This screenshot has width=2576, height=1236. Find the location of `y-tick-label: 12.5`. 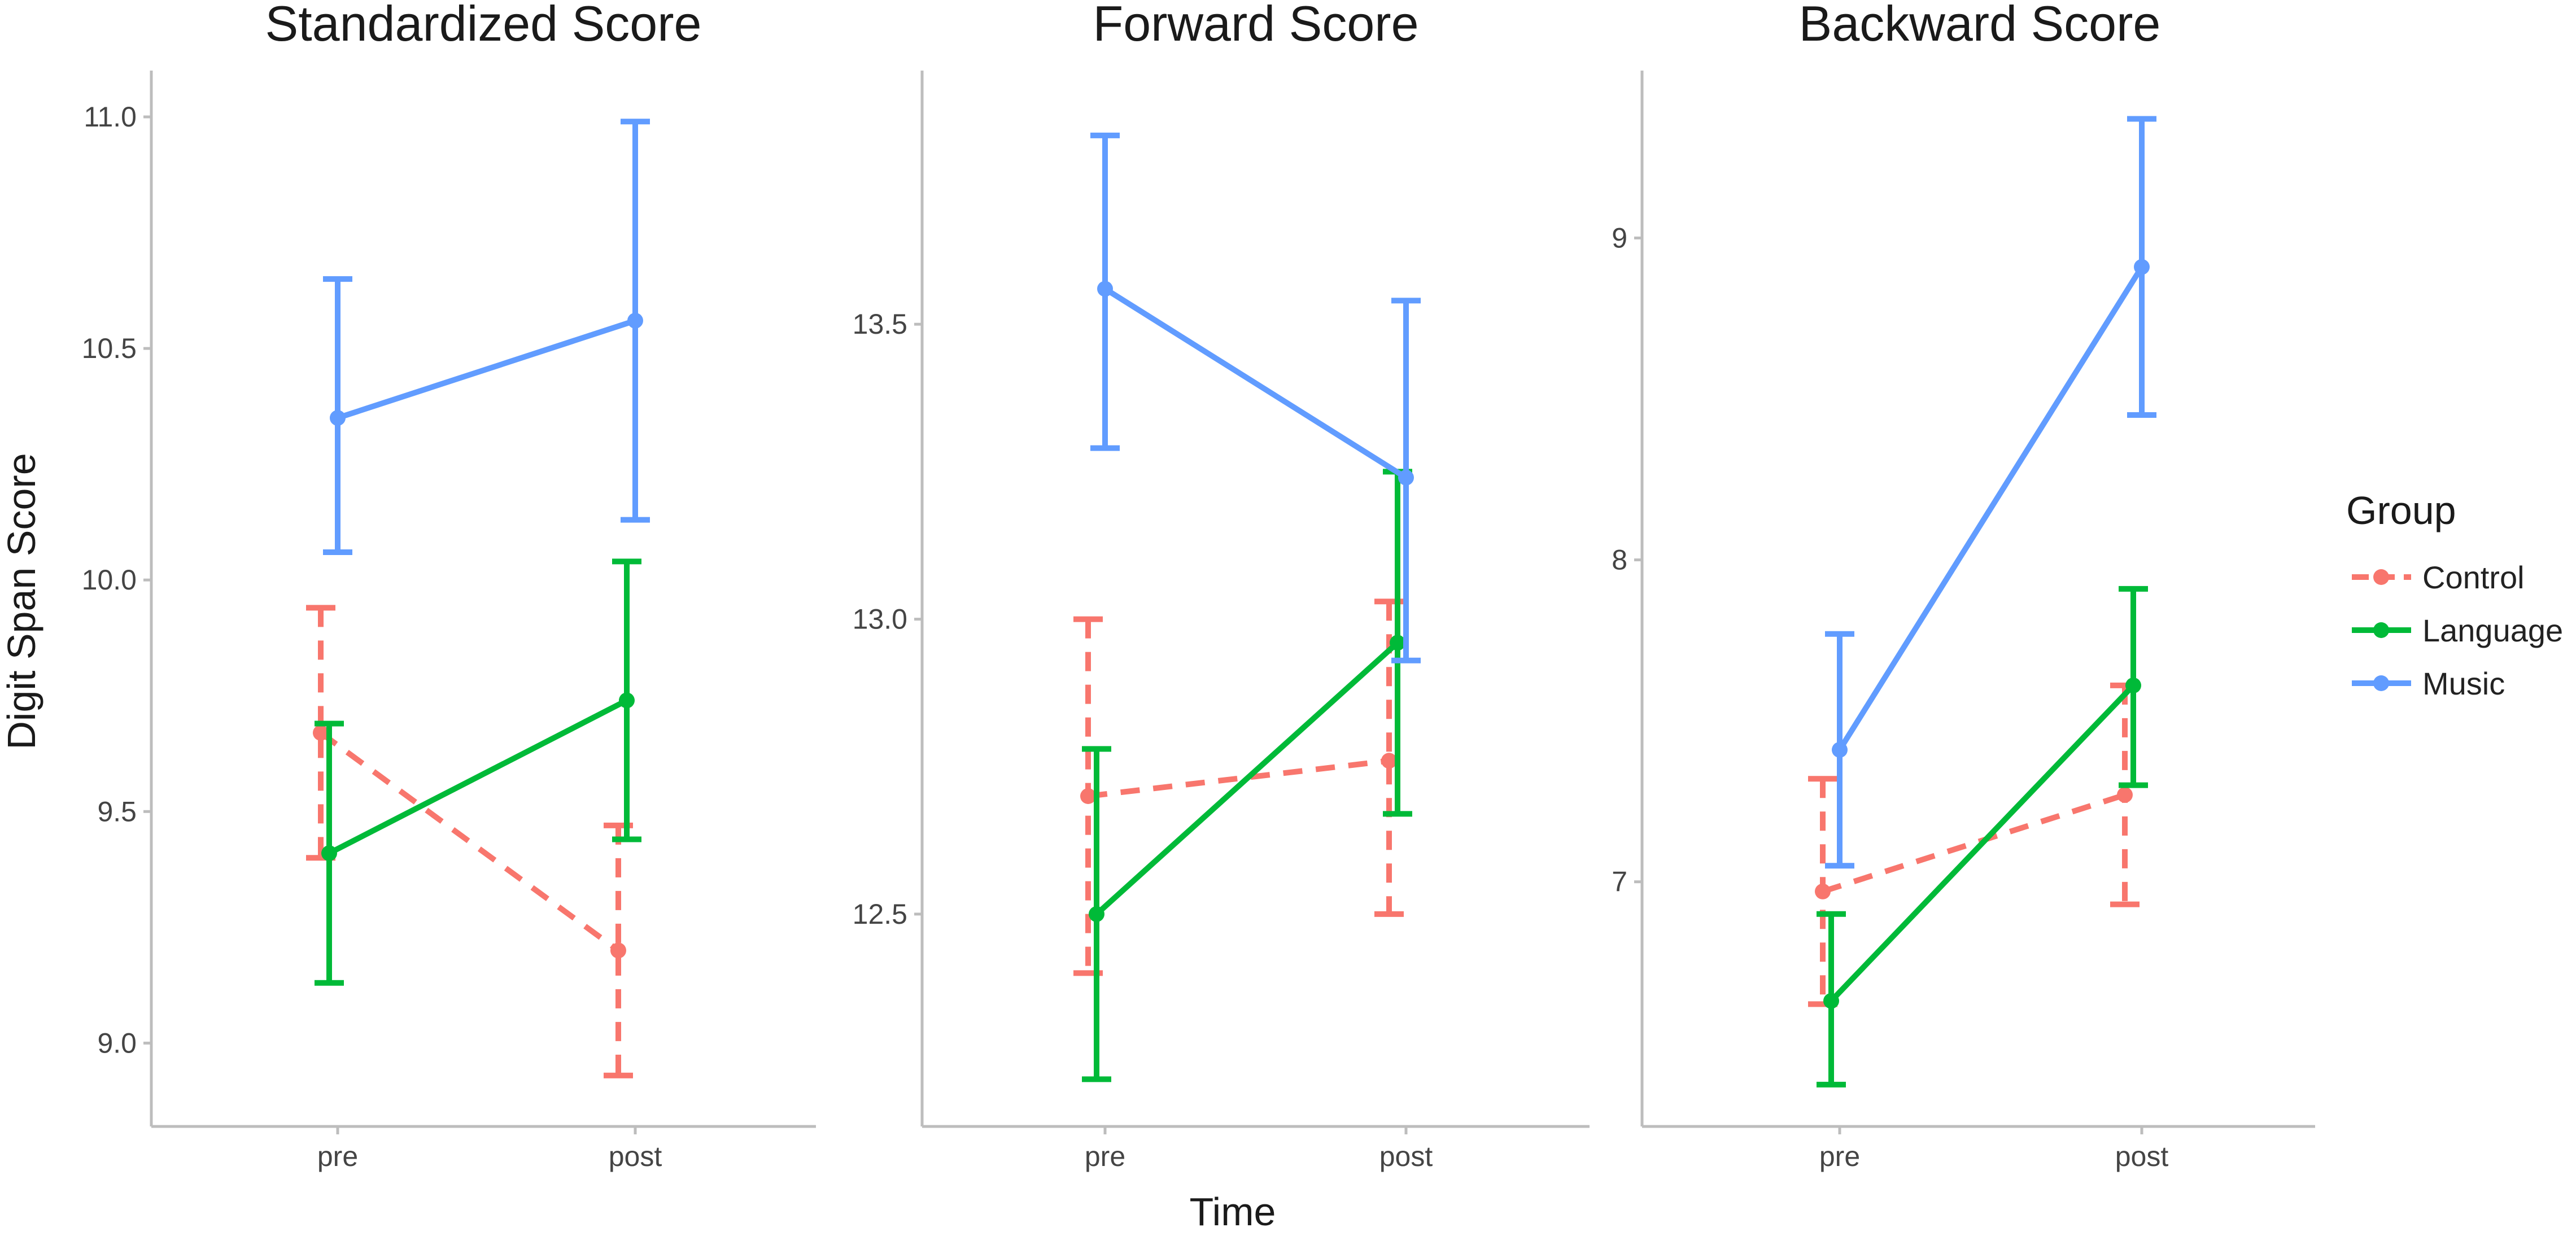

y-tick-label: 12.5 is located at coordinates (880, 914).